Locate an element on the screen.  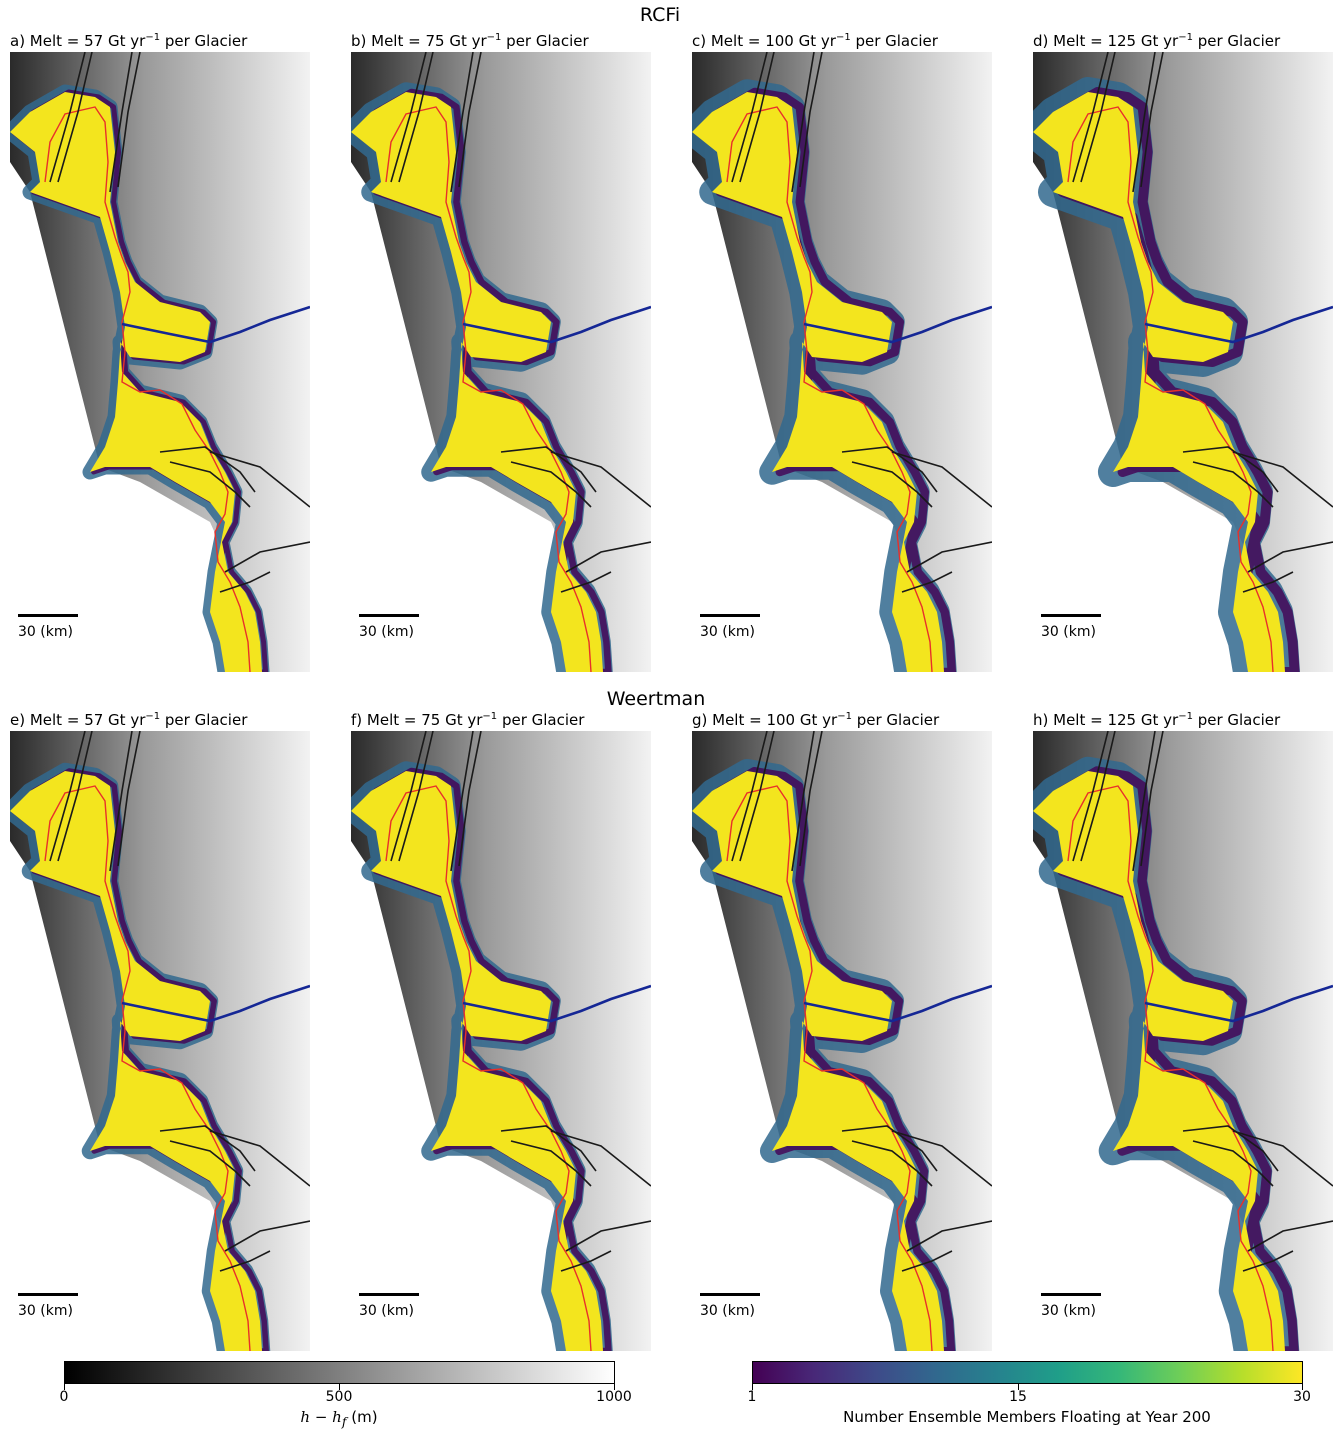
panel-title: e) Melt = 57 Gt yr−1 per Glacier is located at coordinates (128, 720).